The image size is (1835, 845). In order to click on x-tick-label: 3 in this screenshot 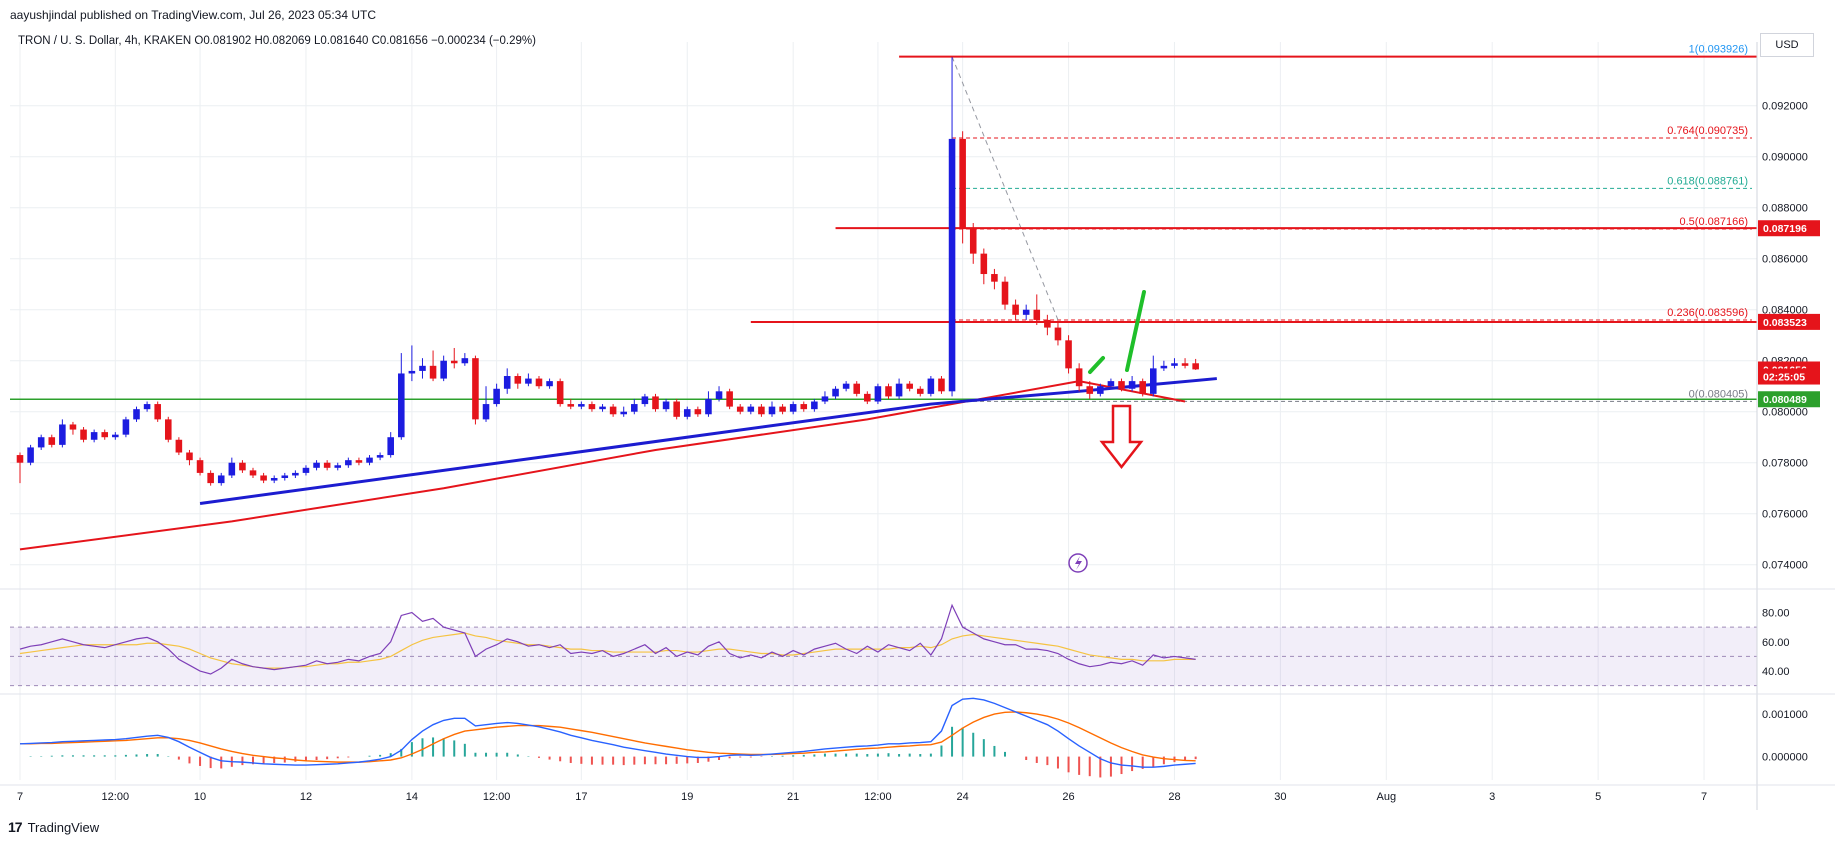, I will do `click(1492, 797)`.